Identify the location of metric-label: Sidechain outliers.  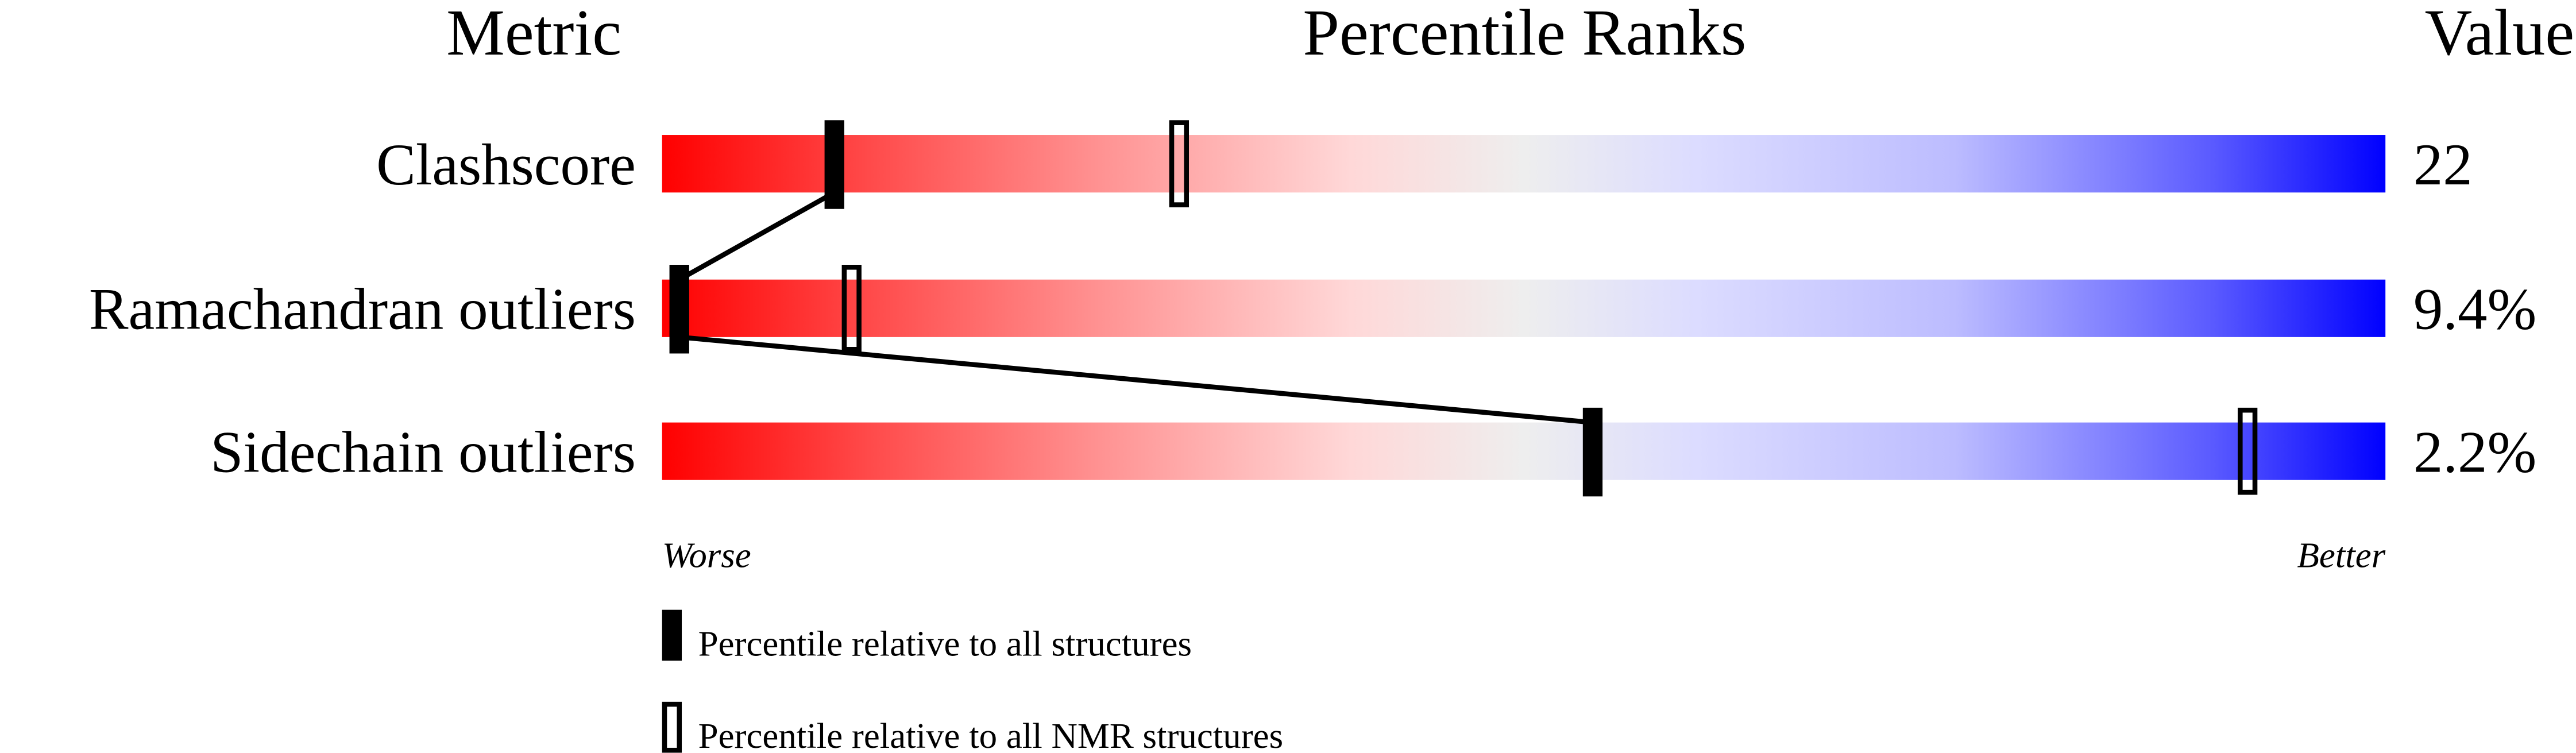
(423, 452).